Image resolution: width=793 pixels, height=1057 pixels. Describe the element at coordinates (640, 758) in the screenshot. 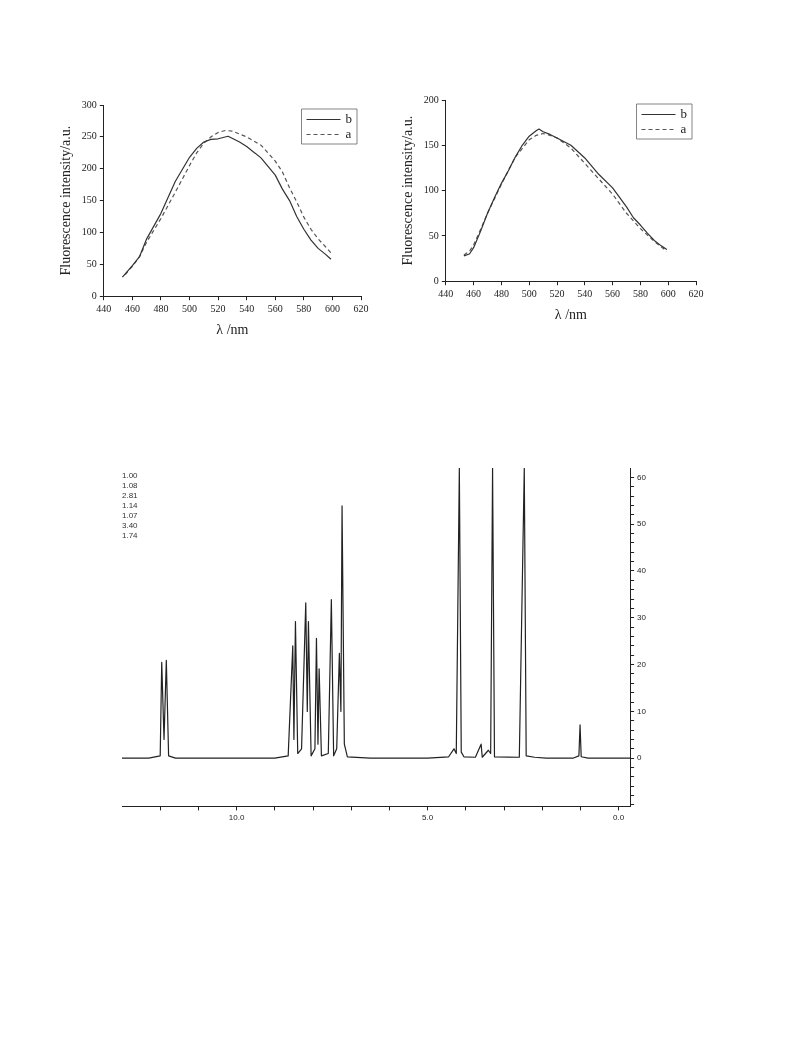

I see `y2-tick-label: 0` at that location.